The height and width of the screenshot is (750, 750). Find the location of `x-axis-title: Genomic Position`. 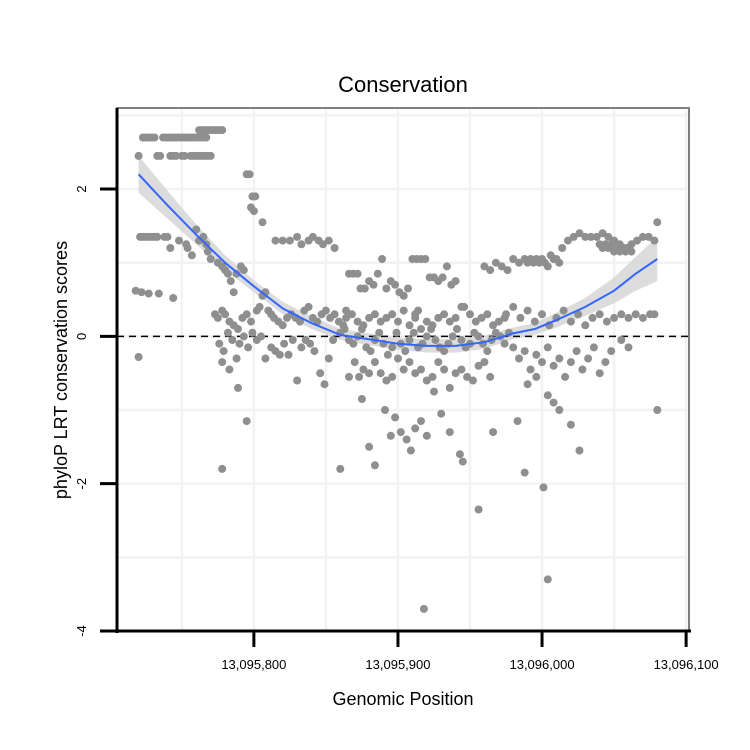

x-axis-title: Genomic Position is located at coordinates (402, 699).